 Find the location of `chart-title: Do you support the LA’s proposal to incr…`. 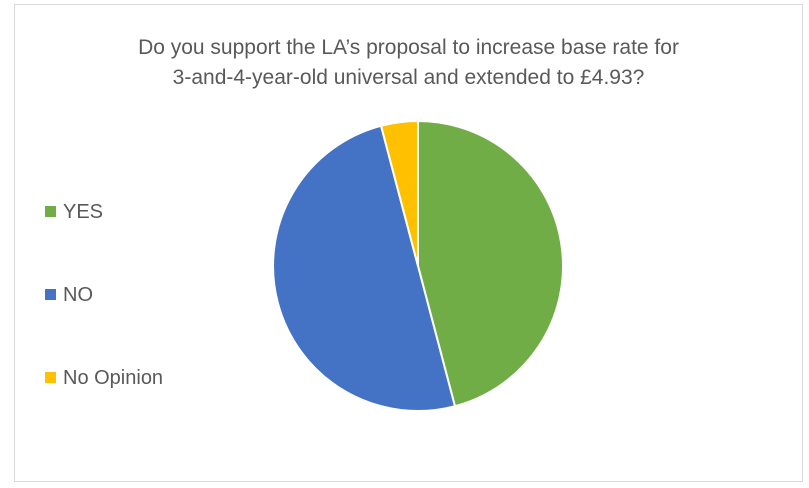

chart-title: Do you support the LA’s proposal to incr… is located at coordinates (408, 63).